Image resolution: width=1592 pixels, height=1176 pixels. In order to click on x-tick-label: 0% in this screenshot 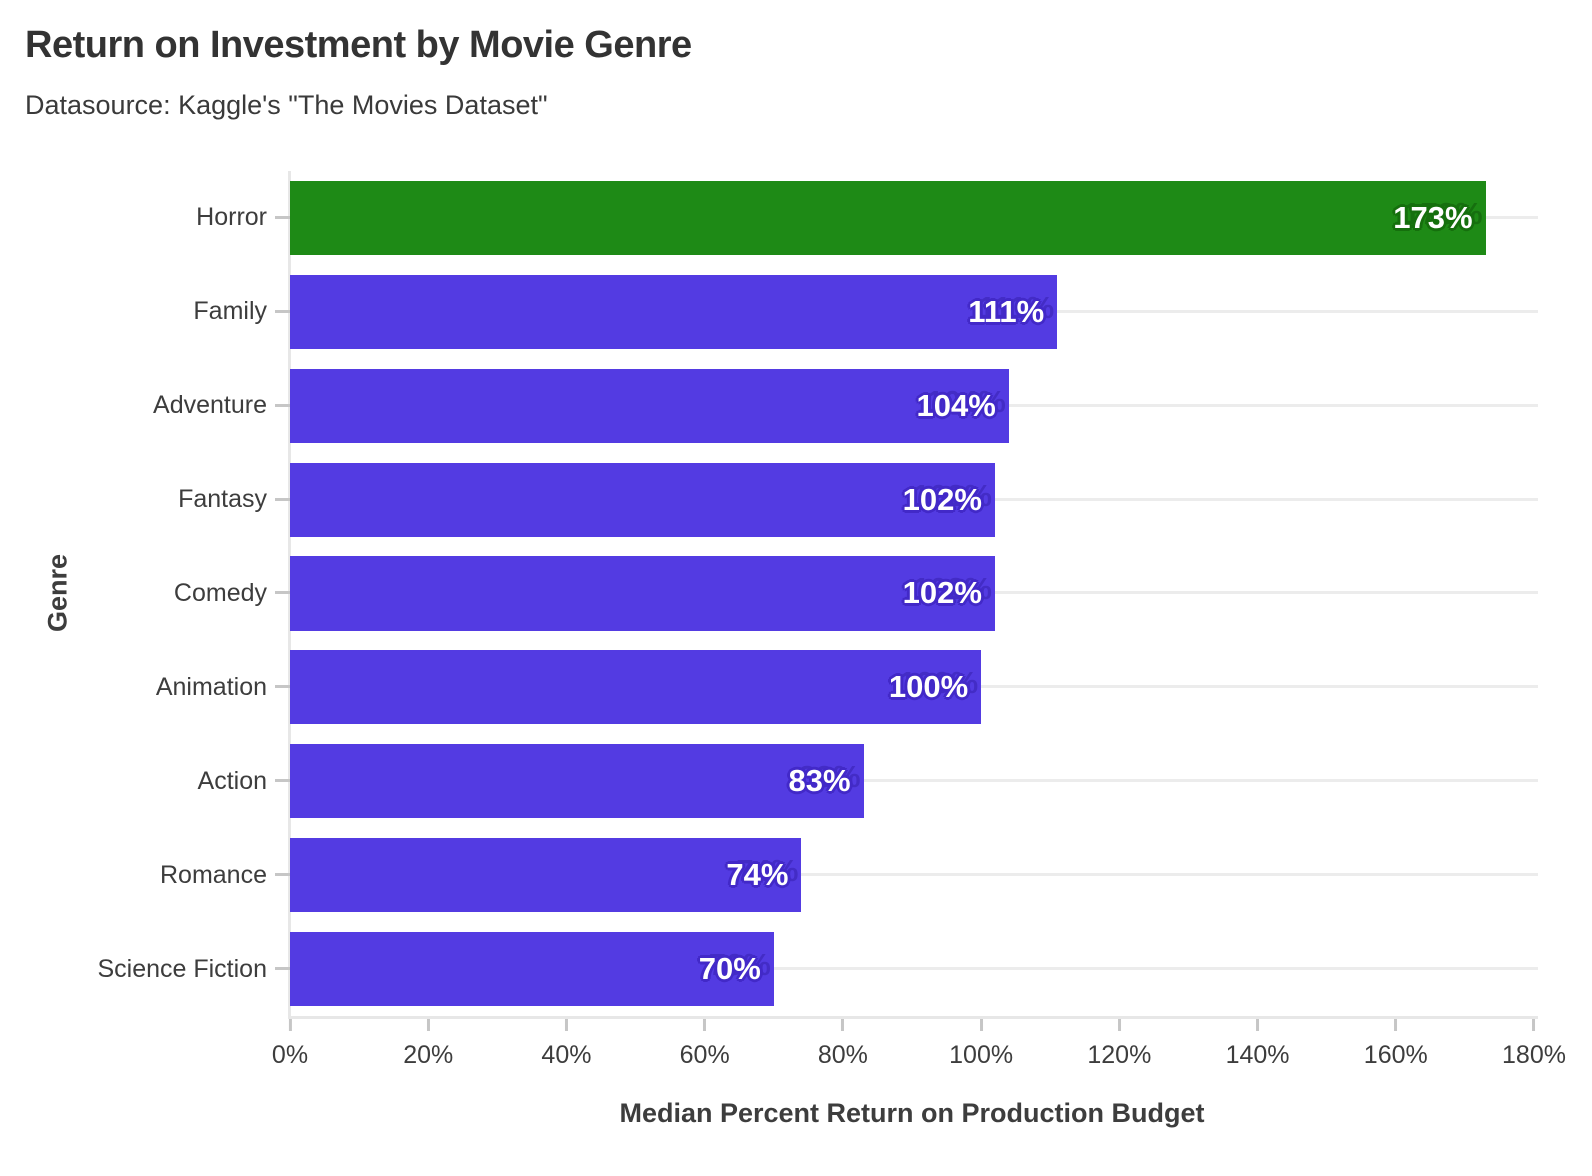, I will do `click(290, 1055)`.